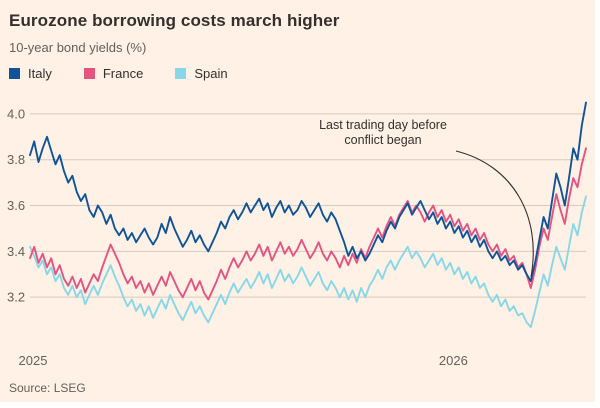 The height and width of the screenshot is (408, 600). Describe the element at coordinates (123, 73) in the screenshot. I see `legend-label-france: France` at that location.